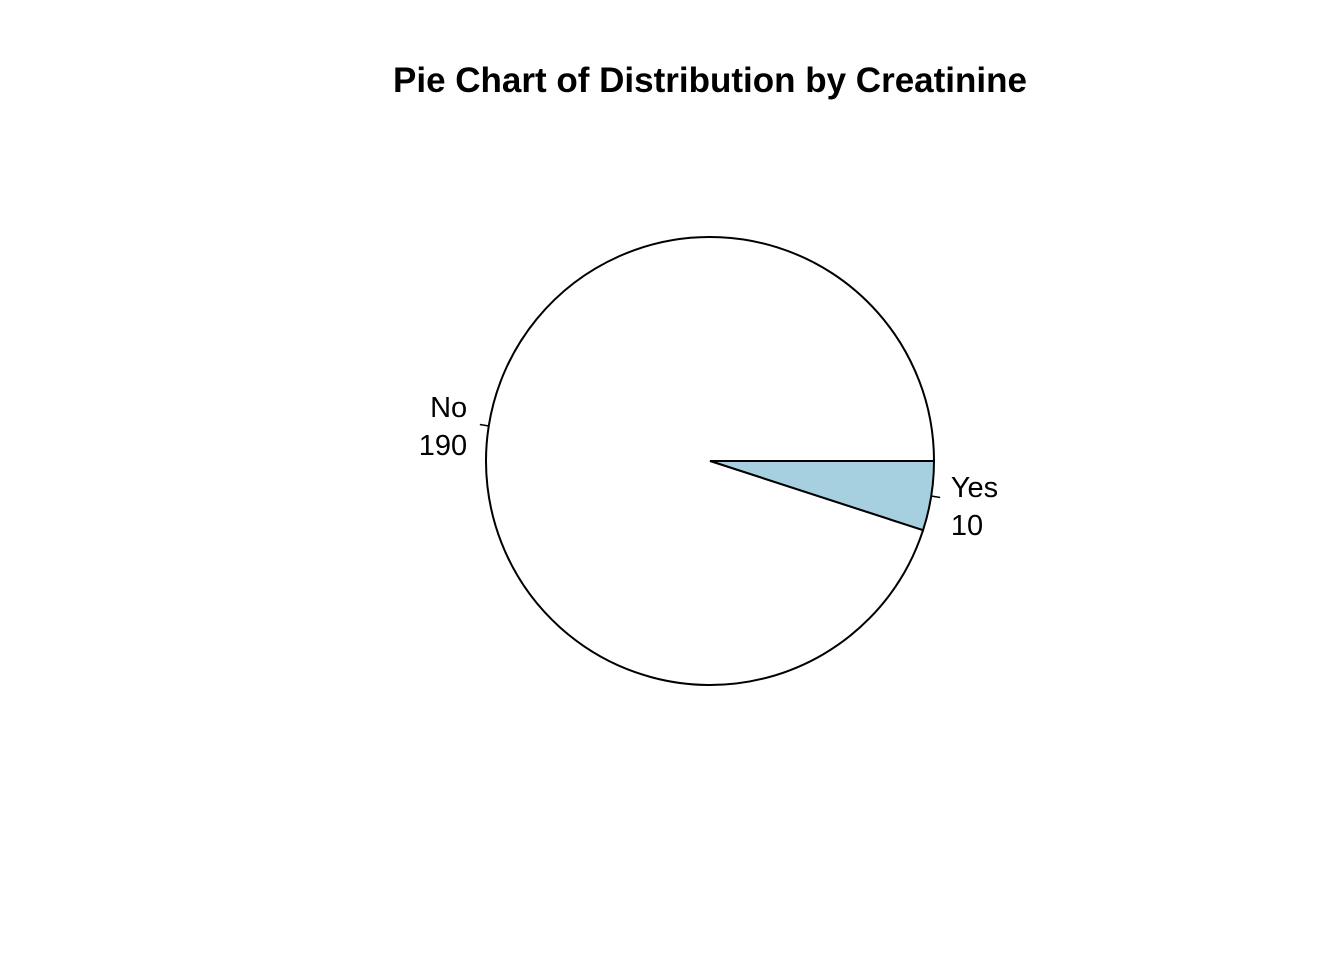 This screenshot has height=960, width=1344. I want to click on leader-tick-no, so click(484, 425).